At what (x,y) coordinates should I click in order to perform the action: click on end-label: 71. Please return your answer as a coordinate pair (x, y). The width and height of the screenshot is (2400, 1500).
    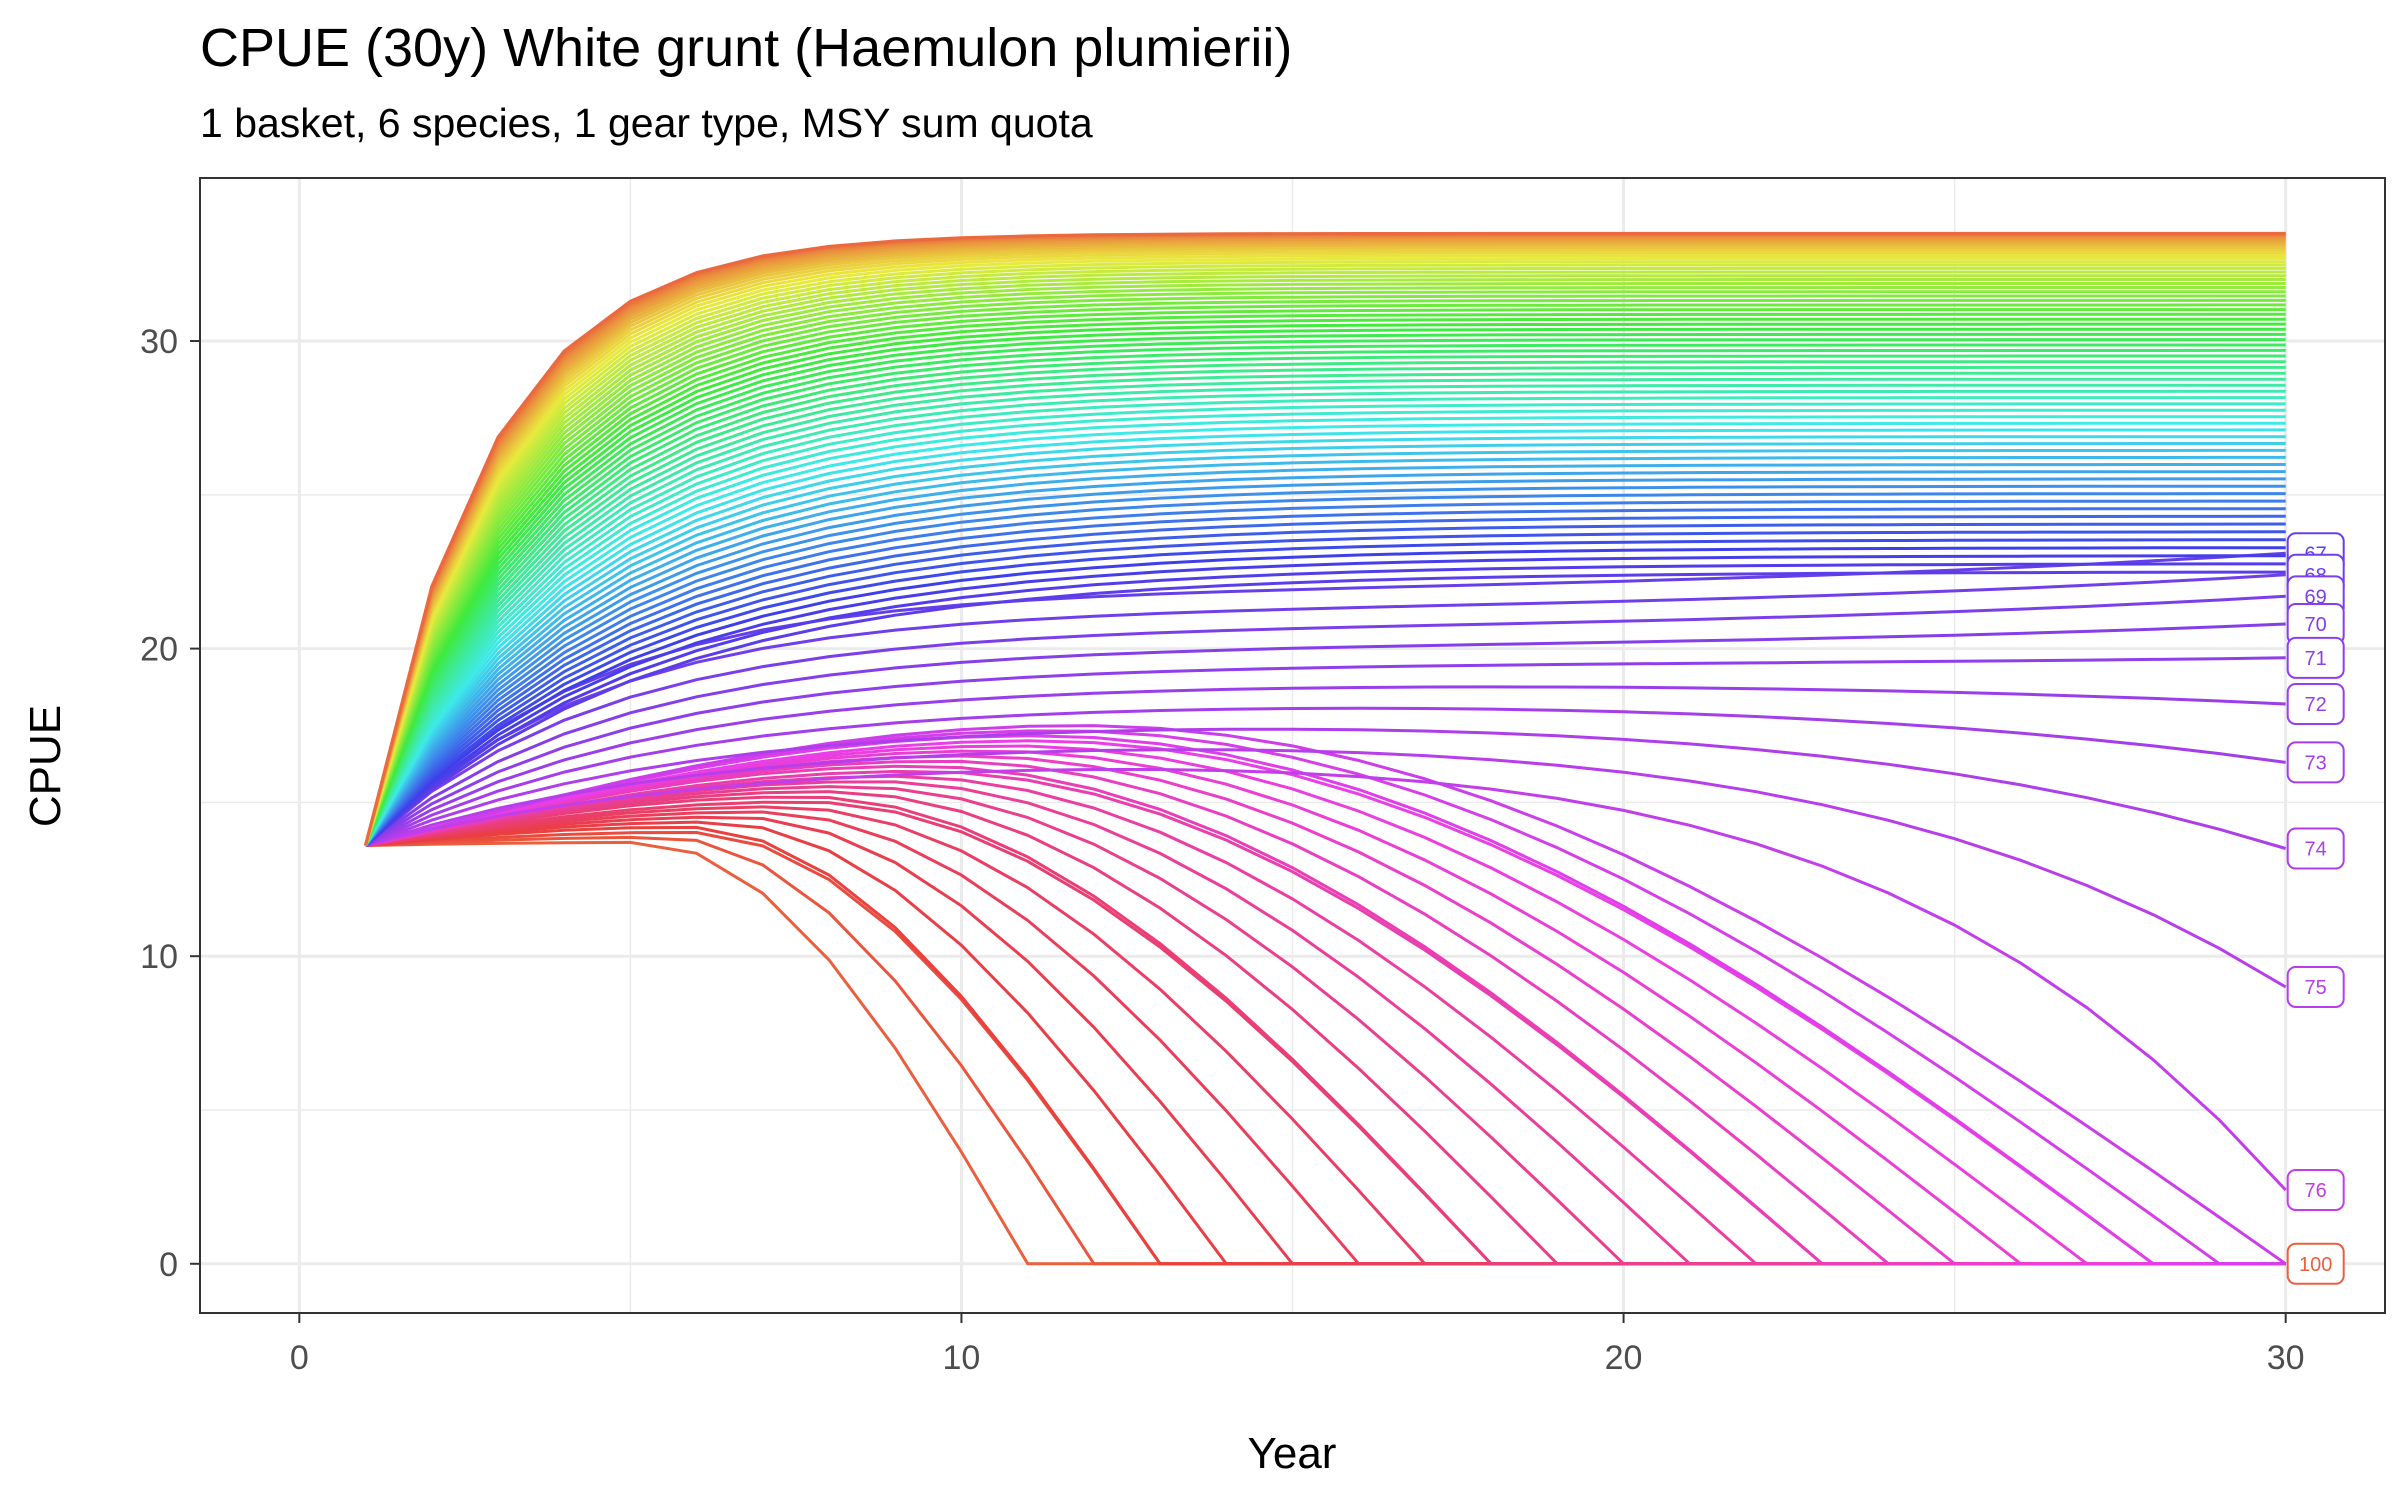
    Looking at the image, I should click on (2315, 657).